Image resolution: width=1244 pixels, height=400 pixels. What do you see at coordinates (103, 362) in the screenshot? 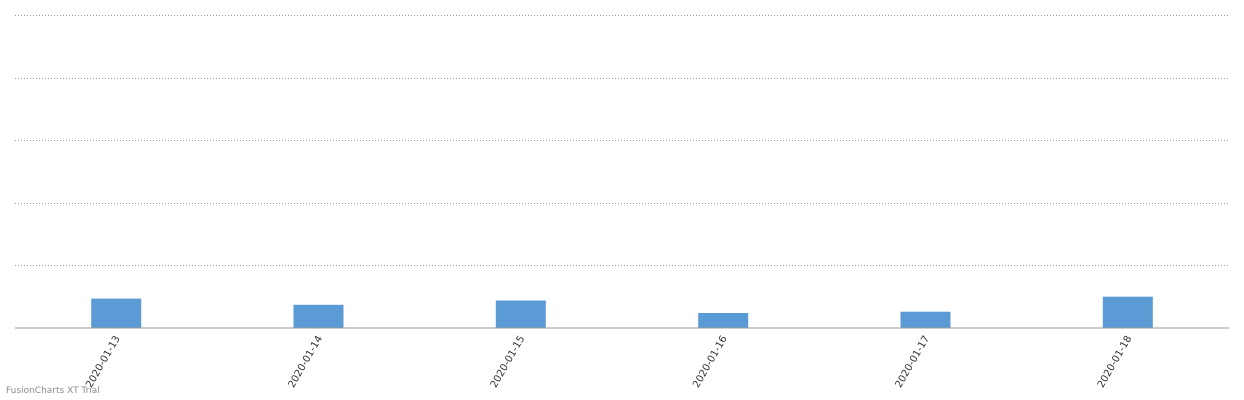
I see `x-tick-label: 2020-01-13` at bounding box center [103, 362].